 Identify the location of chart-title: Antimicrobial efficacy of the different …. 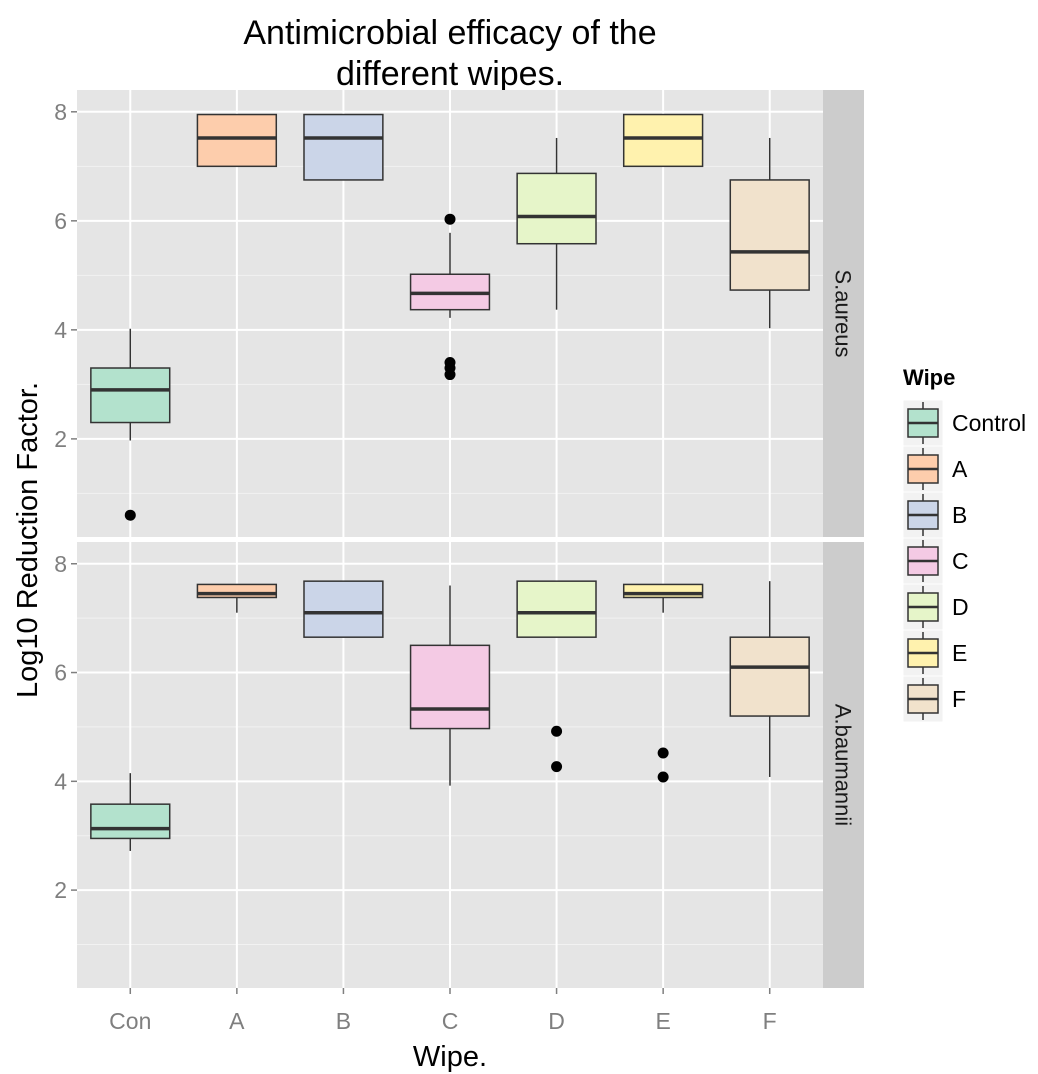
(449, 53).